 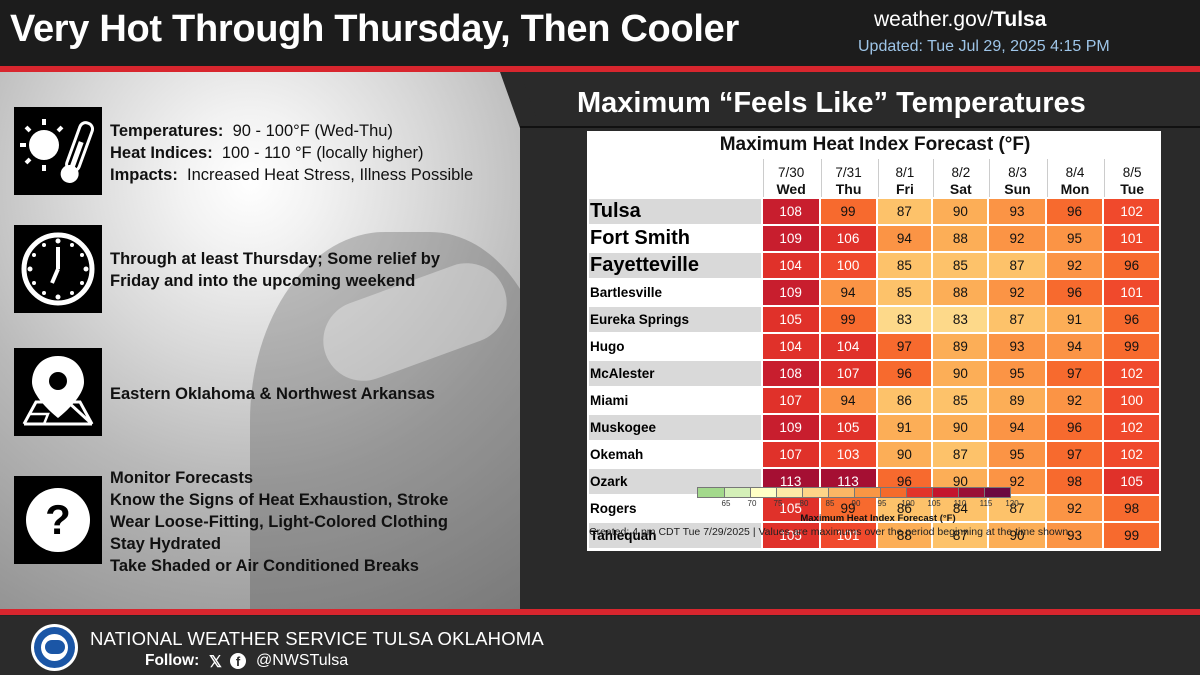 I want to click on legend-tick: 65, so click(x=726, y=503).